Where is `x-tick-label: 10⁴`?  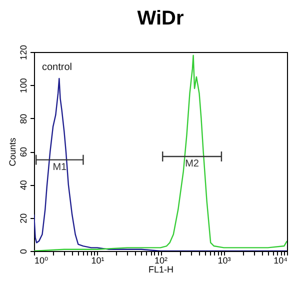
x-tick-label: 10⁴ is located at coordinates (281, 261).